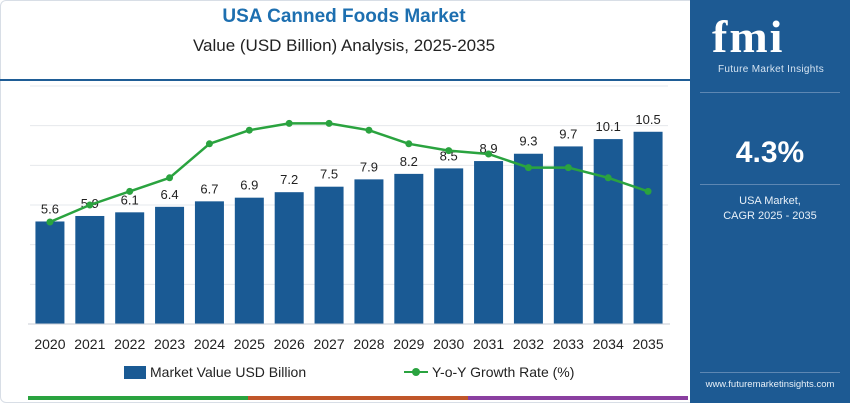 The image size is (850, 403). Describe the element at coordinates (416, 372) in the screenshot. I see `legend-line-swatch` at that location.